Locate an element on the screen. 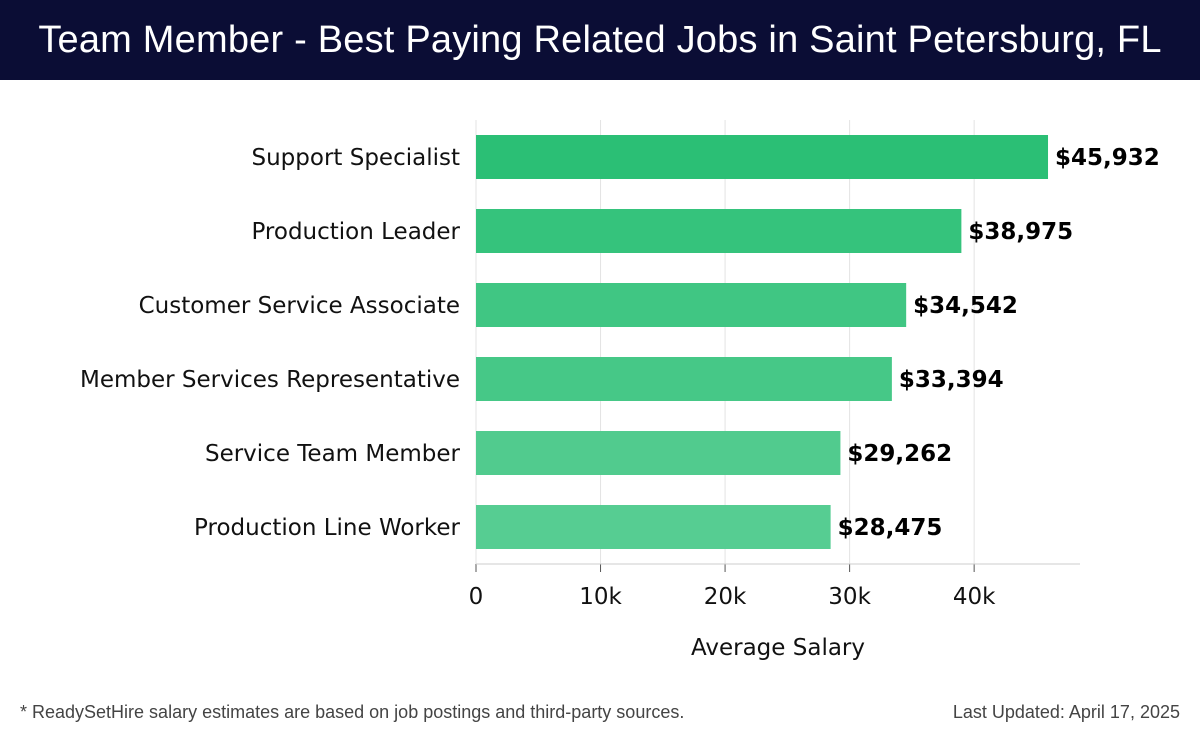 The image size is (1200, 740). x-tick-label: 30k is located at coordinates (849, 597).